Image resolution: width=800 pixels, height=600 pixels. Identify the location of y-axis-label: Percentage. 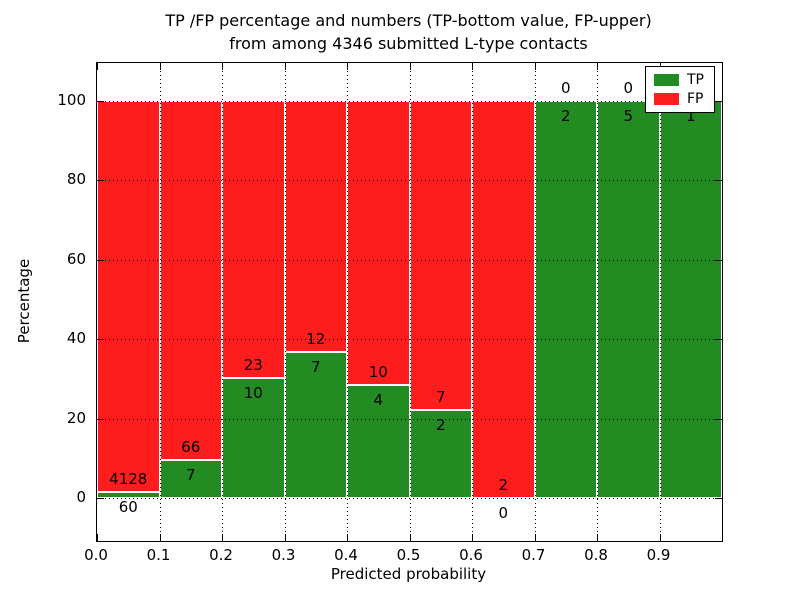
(24, 301).